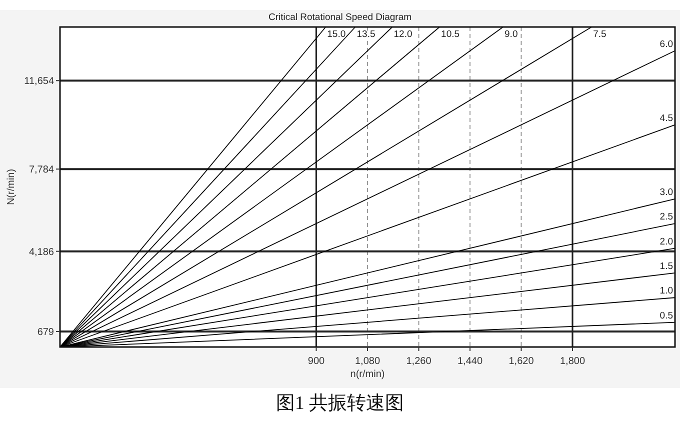  What do you see at coordinates (666, 118) in the screenshot?
I see `series-label: 4.5` at bounding box center [666, 118].